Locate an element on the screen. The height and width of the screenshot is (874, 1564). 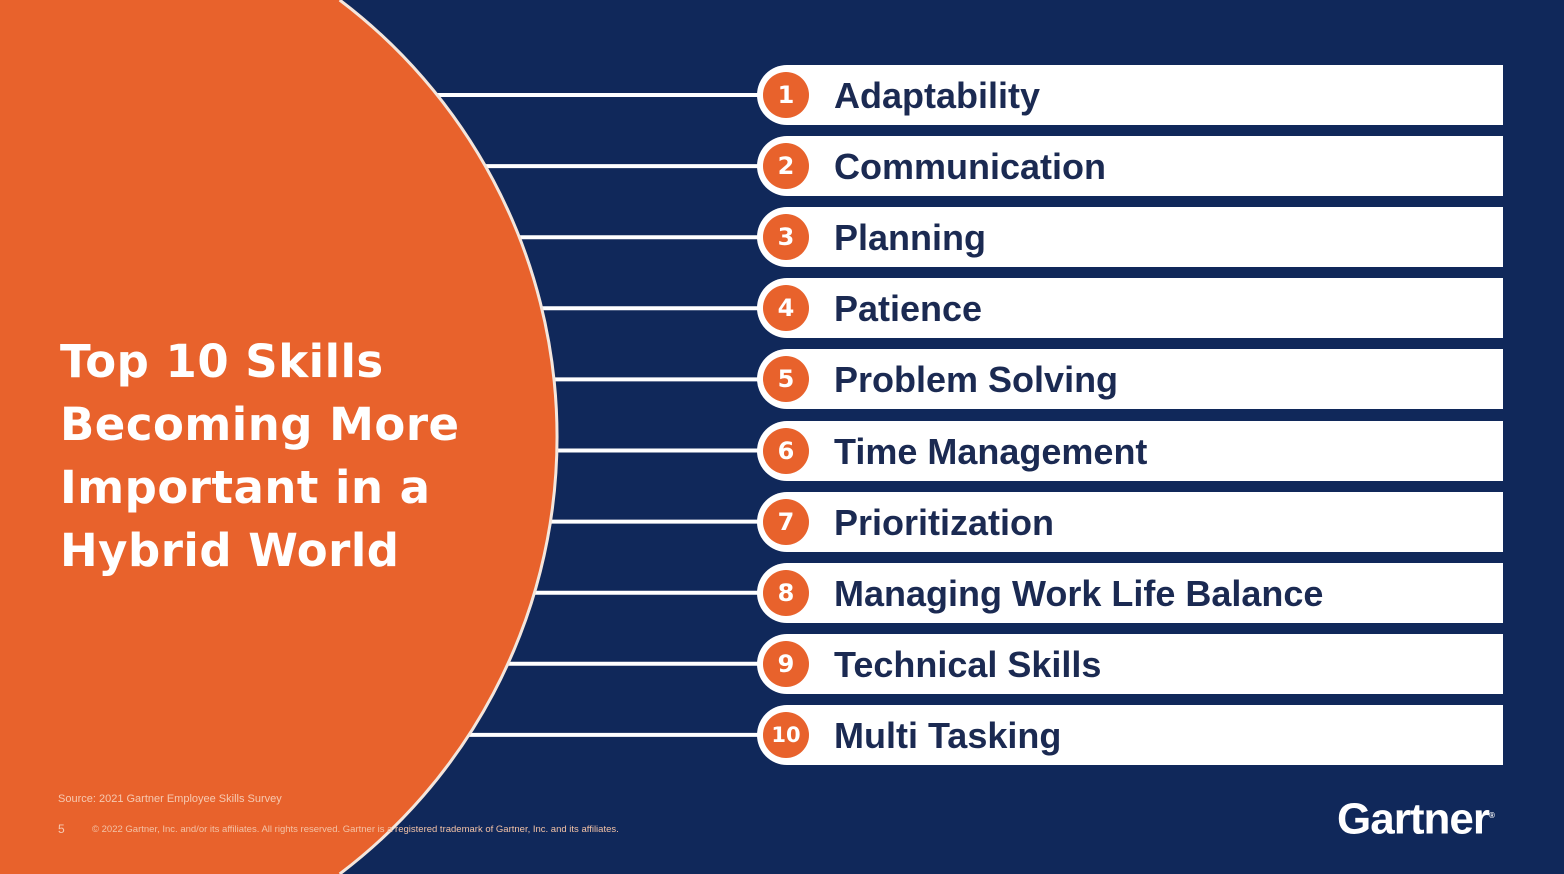
skill-label: Problem Solving is located at coordinates (976, 380).